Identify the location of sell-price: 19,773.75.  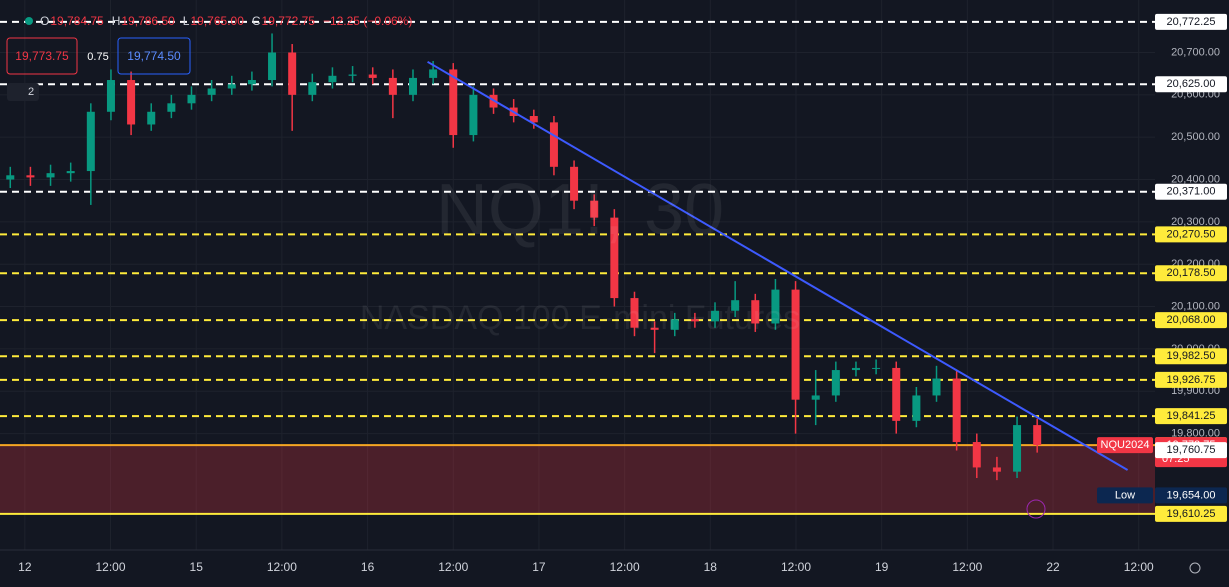
(42, 56).